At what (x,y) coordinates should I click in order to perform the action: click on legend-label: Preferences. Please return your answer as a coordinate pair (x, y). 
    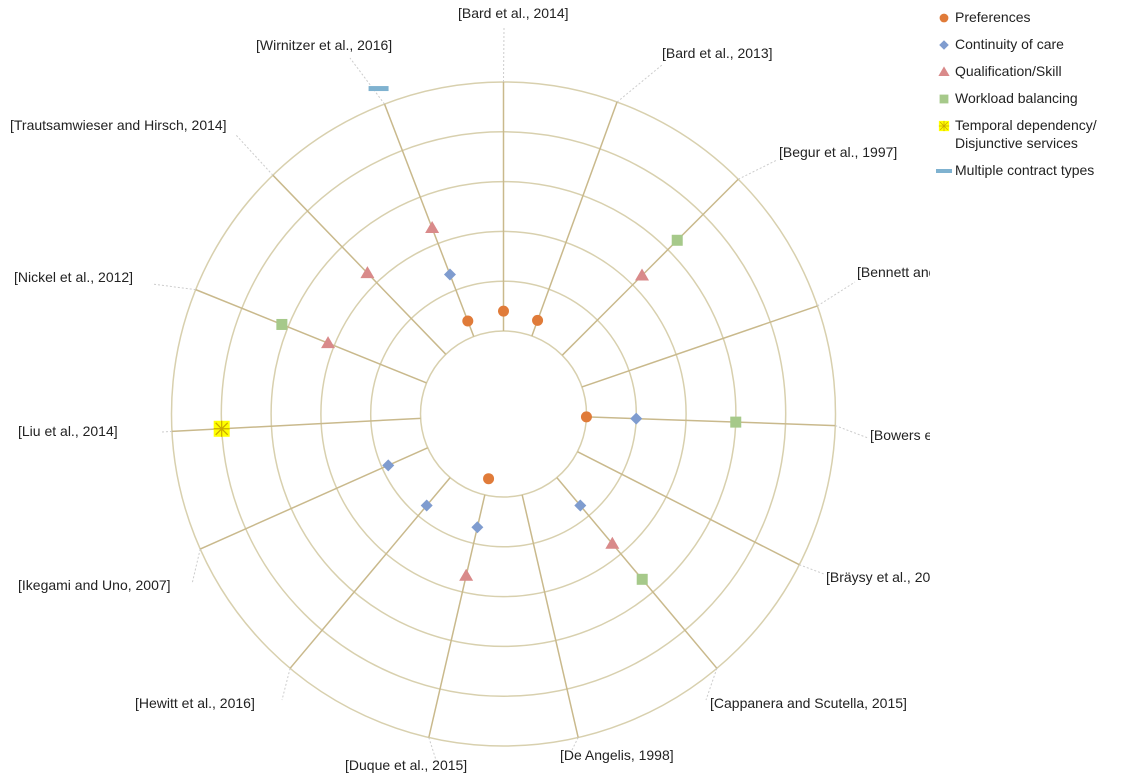
    Looking at the image, I should click on (993, 17).